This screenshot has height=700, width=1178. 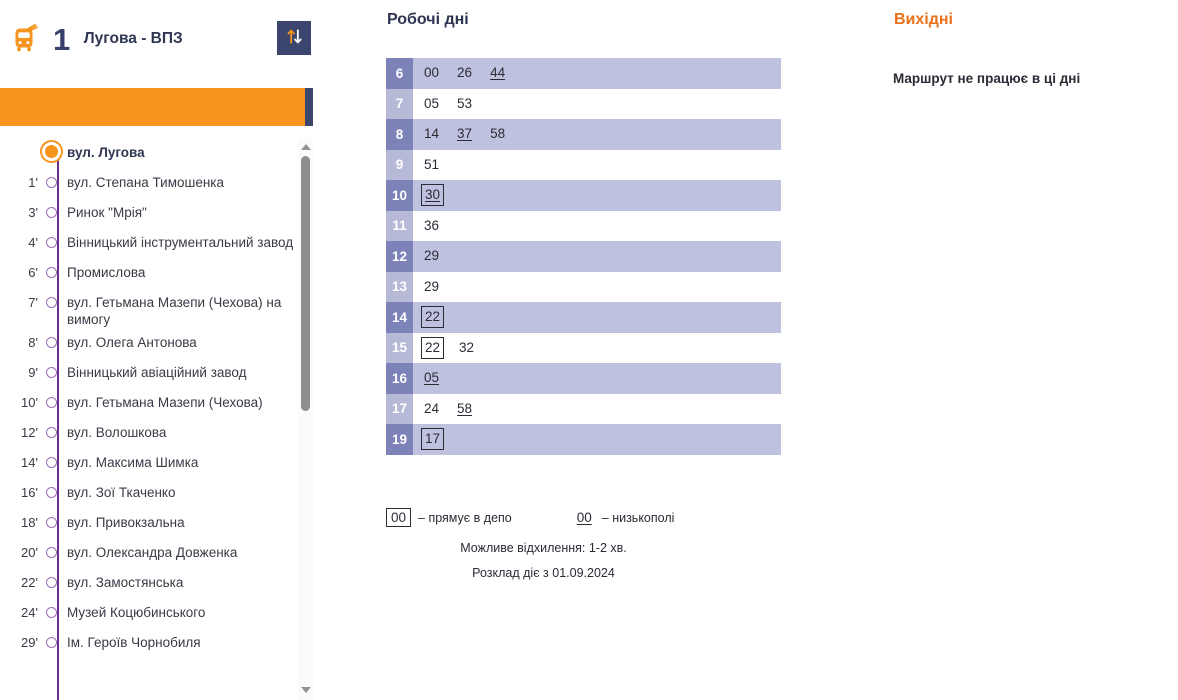 What do you see at coordinates (586, 14) in the screenshot?
I see `weekday-column: Робочі дні` at bounding box center [586, 14].